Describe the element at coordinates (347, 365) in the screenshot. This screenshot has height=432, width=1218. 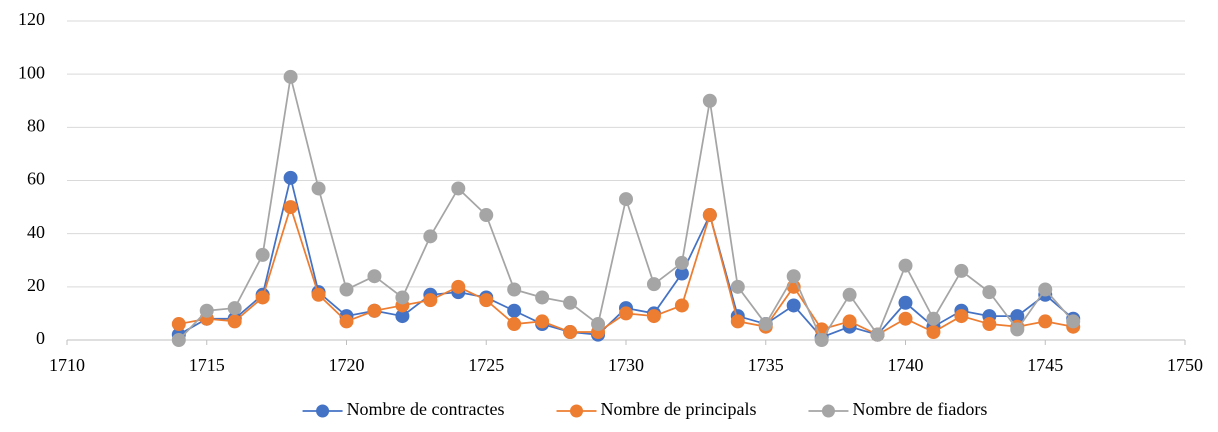
I see `x-tick-label: 1720` at that location.